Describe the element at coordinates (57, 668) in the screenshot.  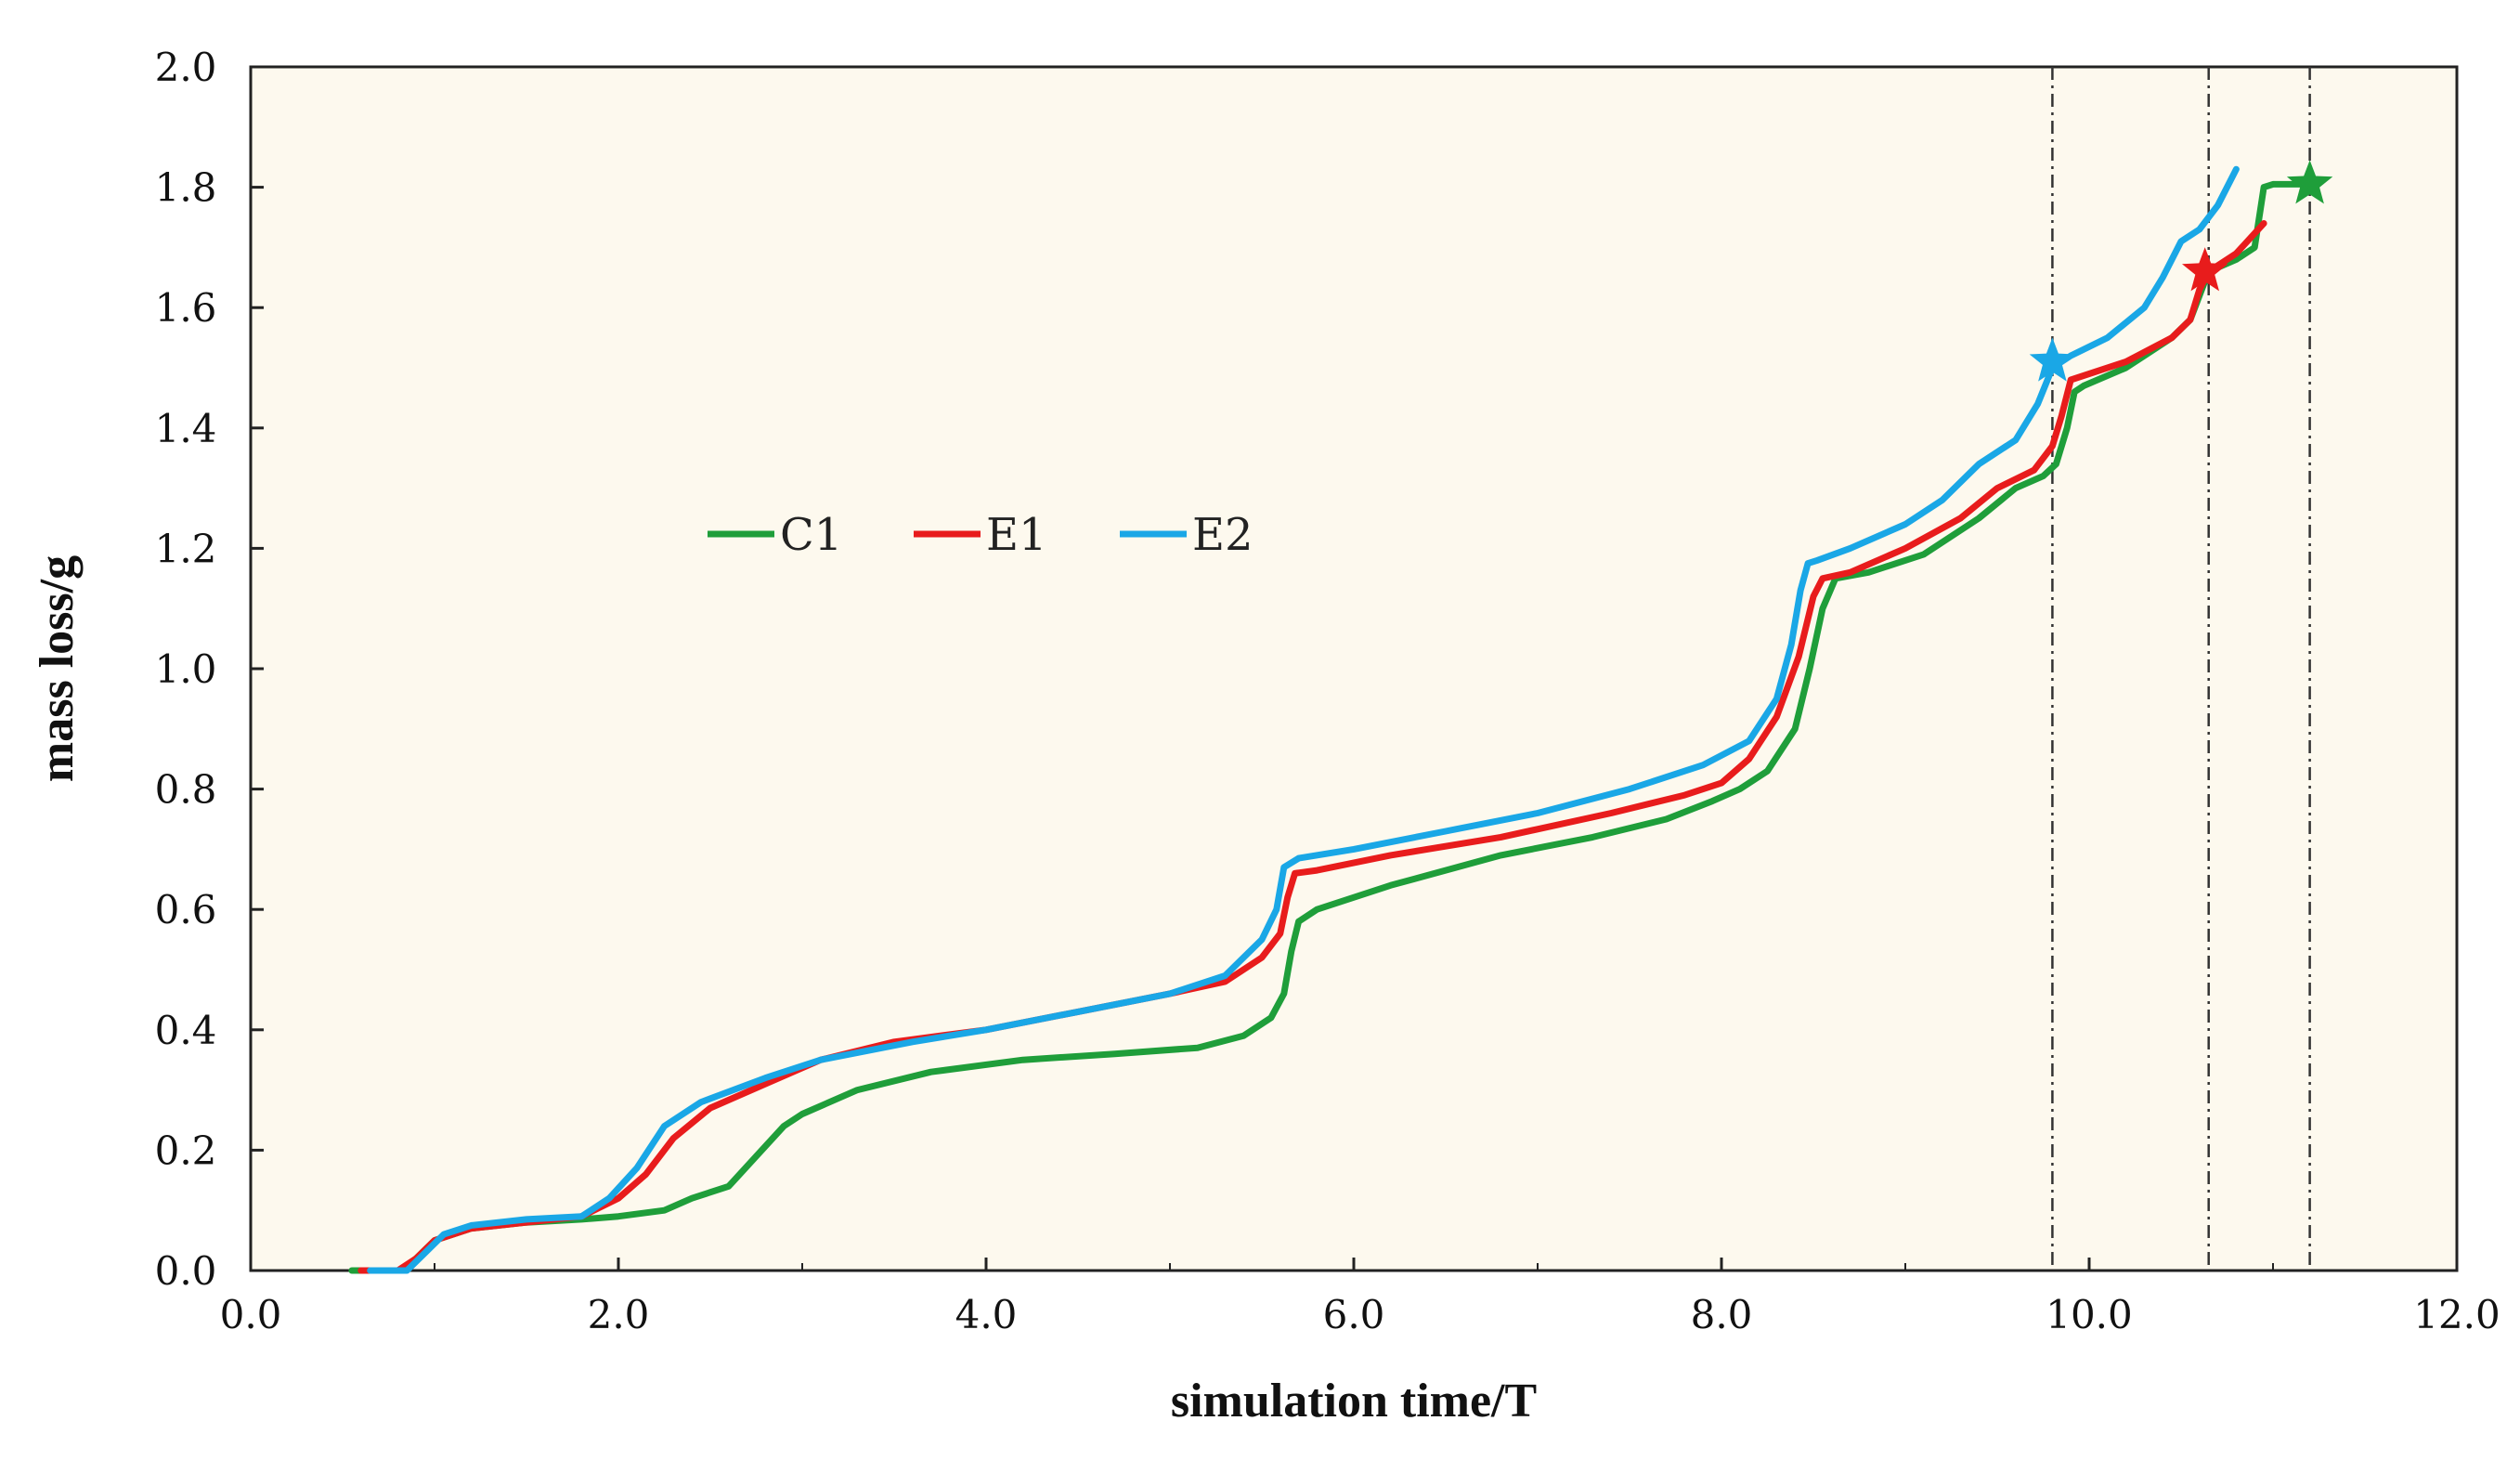
I see `y-axis-title: mass loss/g` at that location.